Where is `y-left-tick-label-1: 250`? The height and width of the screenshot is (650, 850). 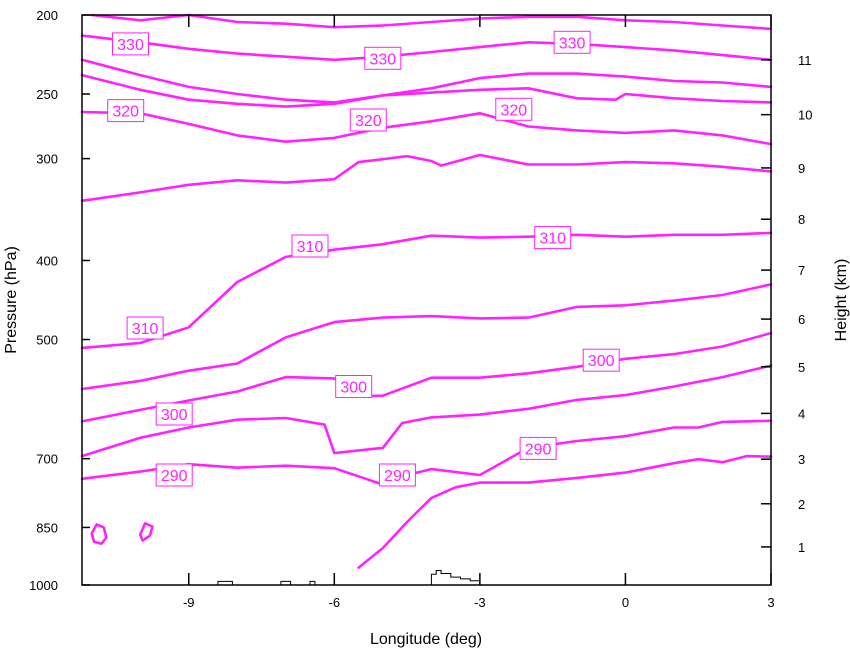
y-left-tick-label-1: 250 is located at coordinates (47, 94).